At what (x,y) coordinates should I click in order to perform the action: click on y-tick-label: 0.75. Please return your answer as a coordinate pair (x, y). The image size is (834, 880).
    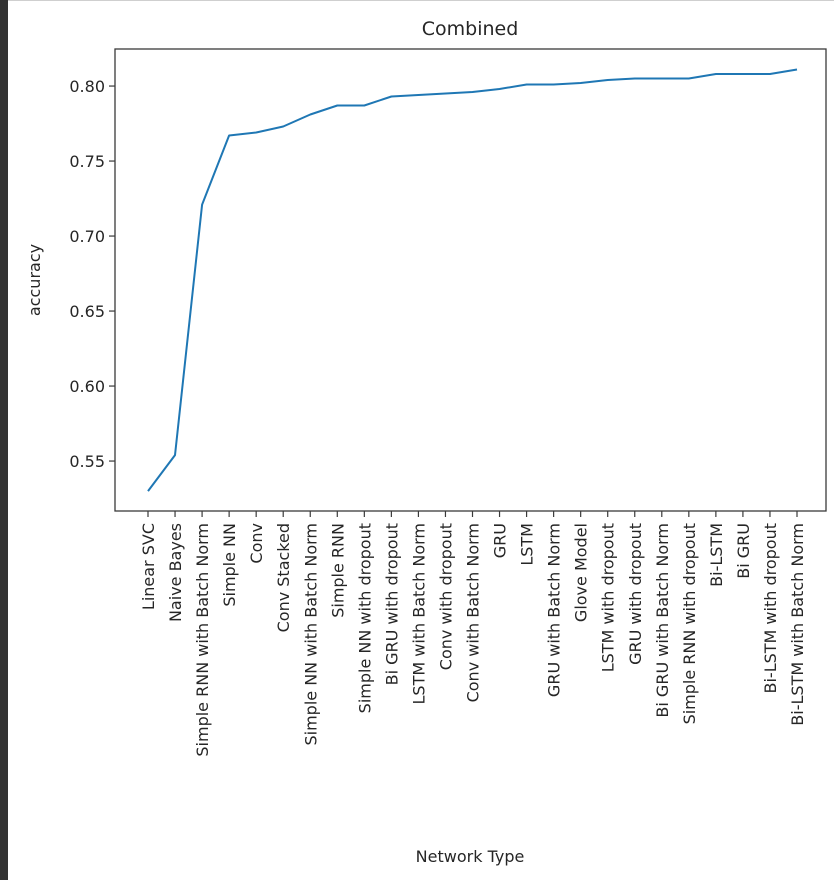
    Looking at the image, I should click on (87, 161).